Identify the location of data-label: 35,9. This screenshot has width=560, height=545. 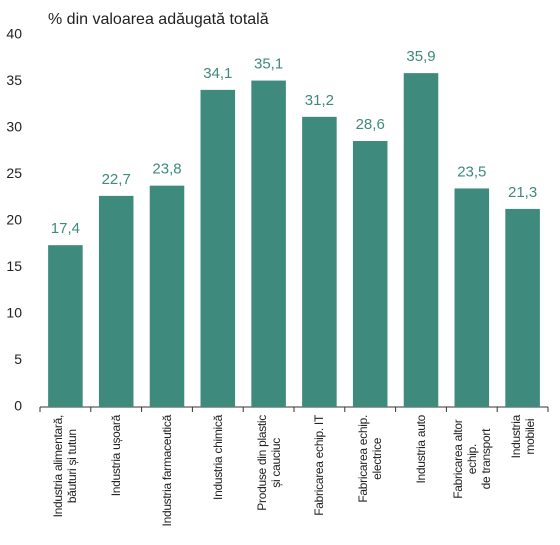
(420, 56).